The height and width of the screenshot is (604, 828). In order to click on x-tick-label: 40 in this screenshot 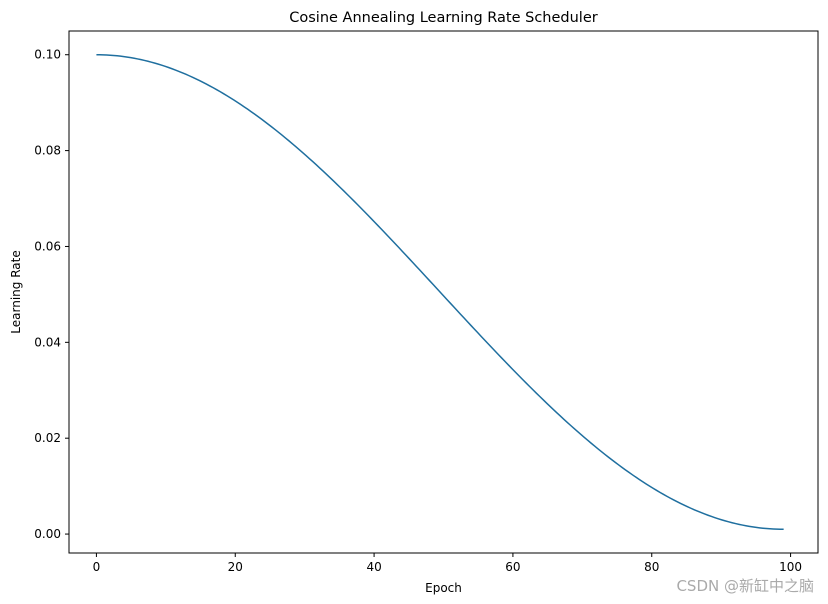, I will do `click(373, 567)`.